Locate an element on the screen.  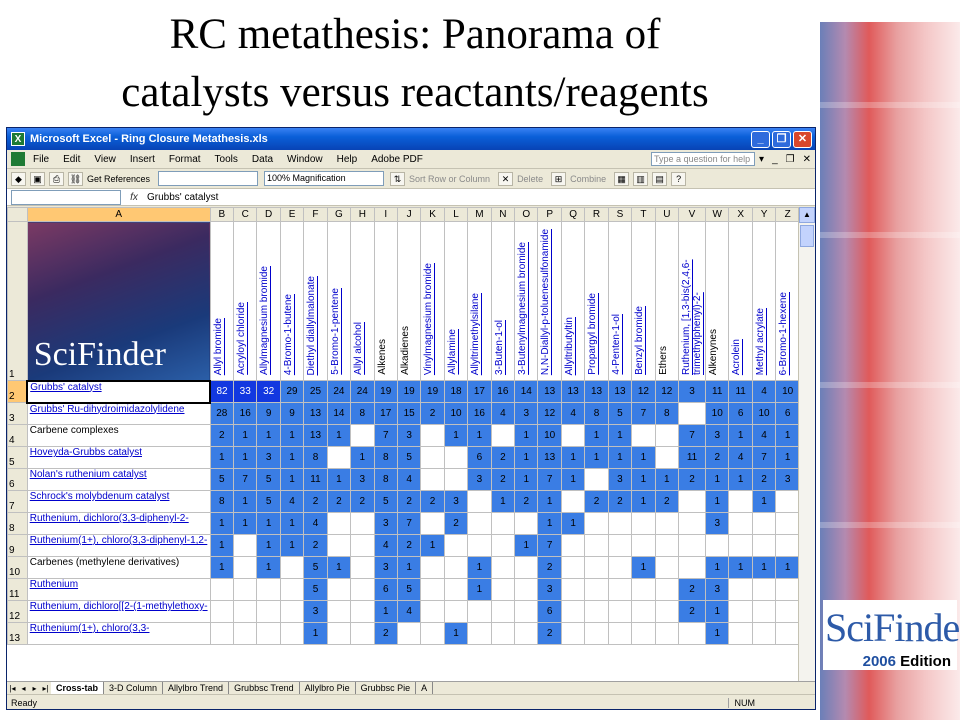
column-header-q: Q is located at coordinates (573, 214).